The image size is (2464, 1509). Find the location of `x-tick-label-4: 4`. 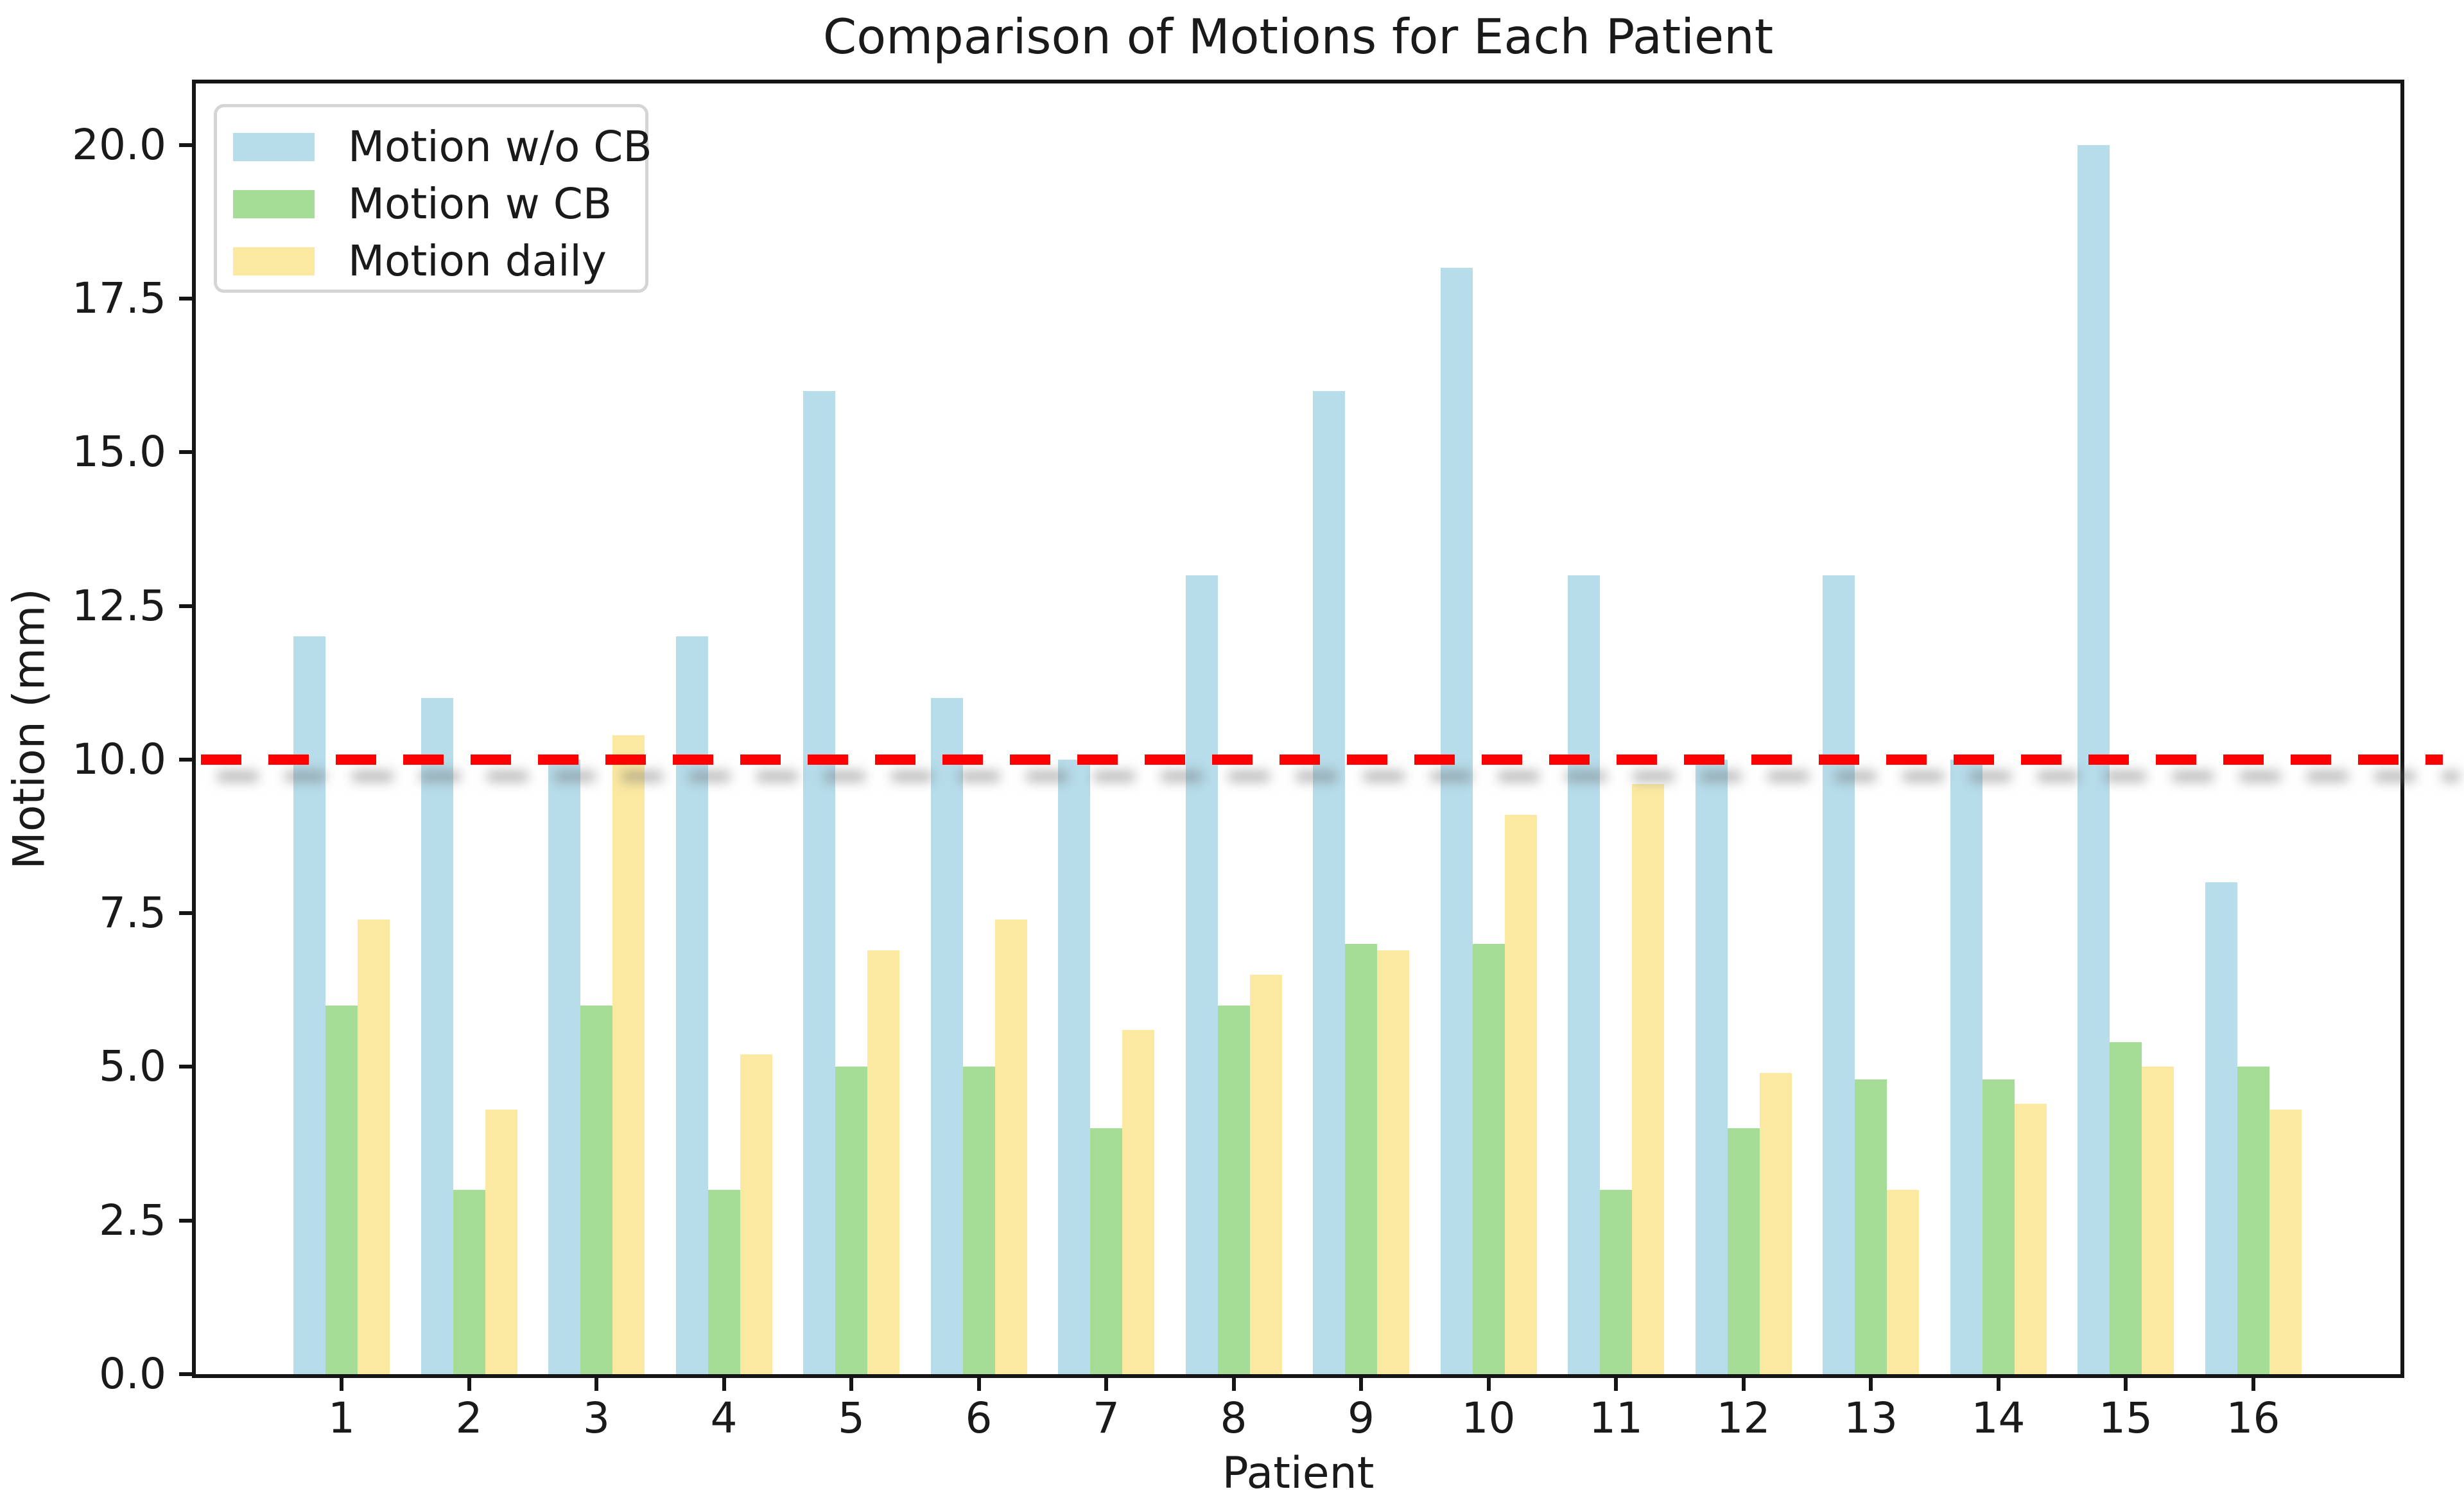

x-tick-label-4: 4 is located at coordinates (724, 1418).